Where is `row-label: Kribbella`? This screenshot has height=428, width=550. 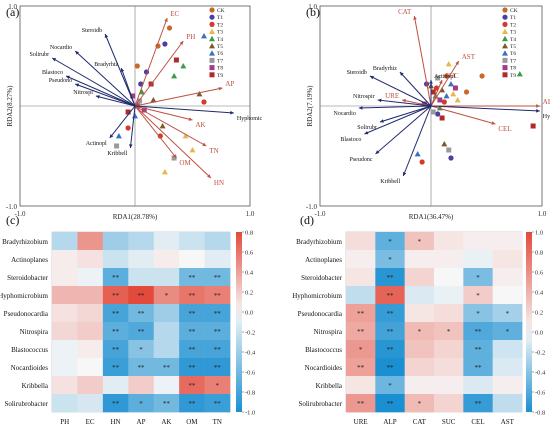 row-label: Kribbella is located at coordinates (329, 386).